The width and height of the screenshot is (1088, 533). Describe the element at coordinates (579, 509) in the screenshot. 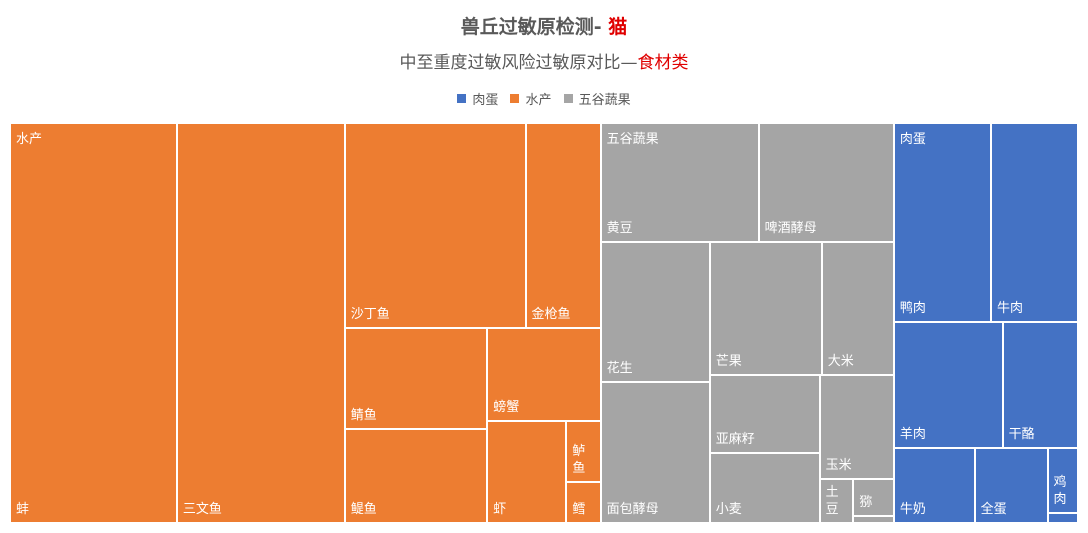

I see `cell-label: 鳕` at that location.